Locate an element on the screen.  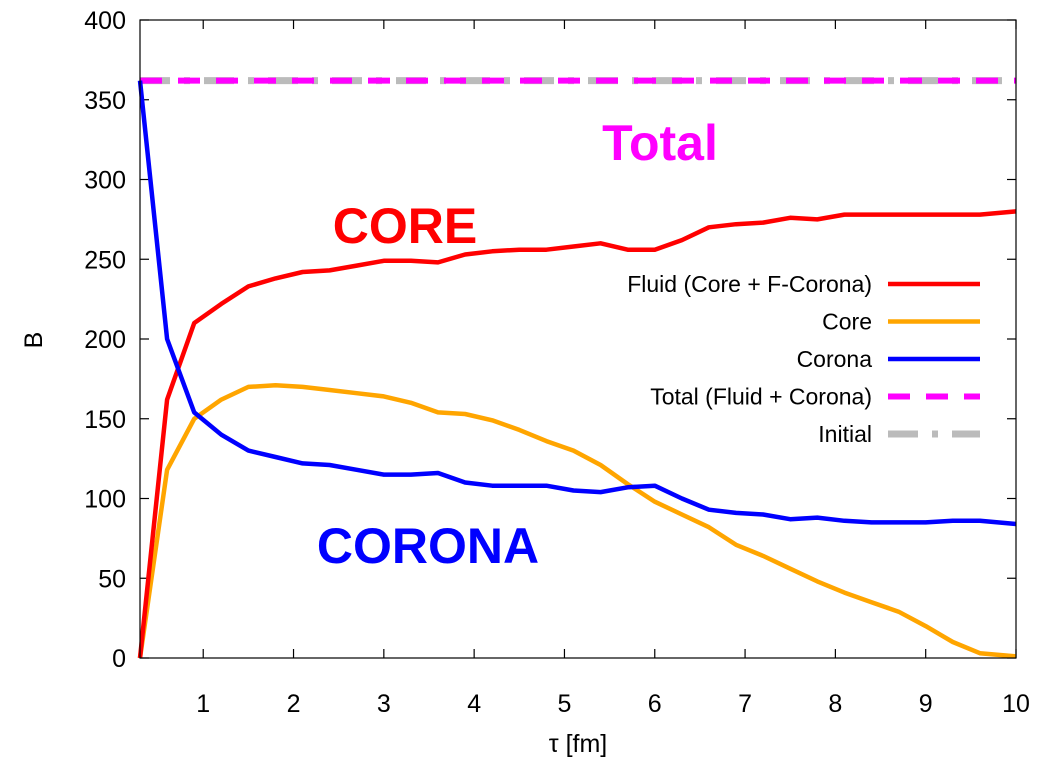
y-tick-label: 400 is located at coordinates (105, 21).